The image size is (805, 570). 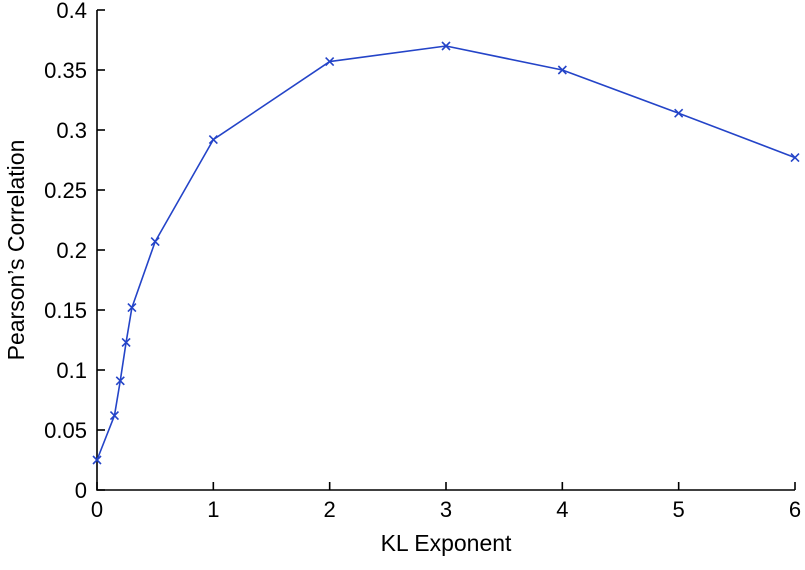 What do you see at coordinates (71, 250) in the screenshot?
I see `y-tick-label: 0.2` at bounding box center [71, 250].